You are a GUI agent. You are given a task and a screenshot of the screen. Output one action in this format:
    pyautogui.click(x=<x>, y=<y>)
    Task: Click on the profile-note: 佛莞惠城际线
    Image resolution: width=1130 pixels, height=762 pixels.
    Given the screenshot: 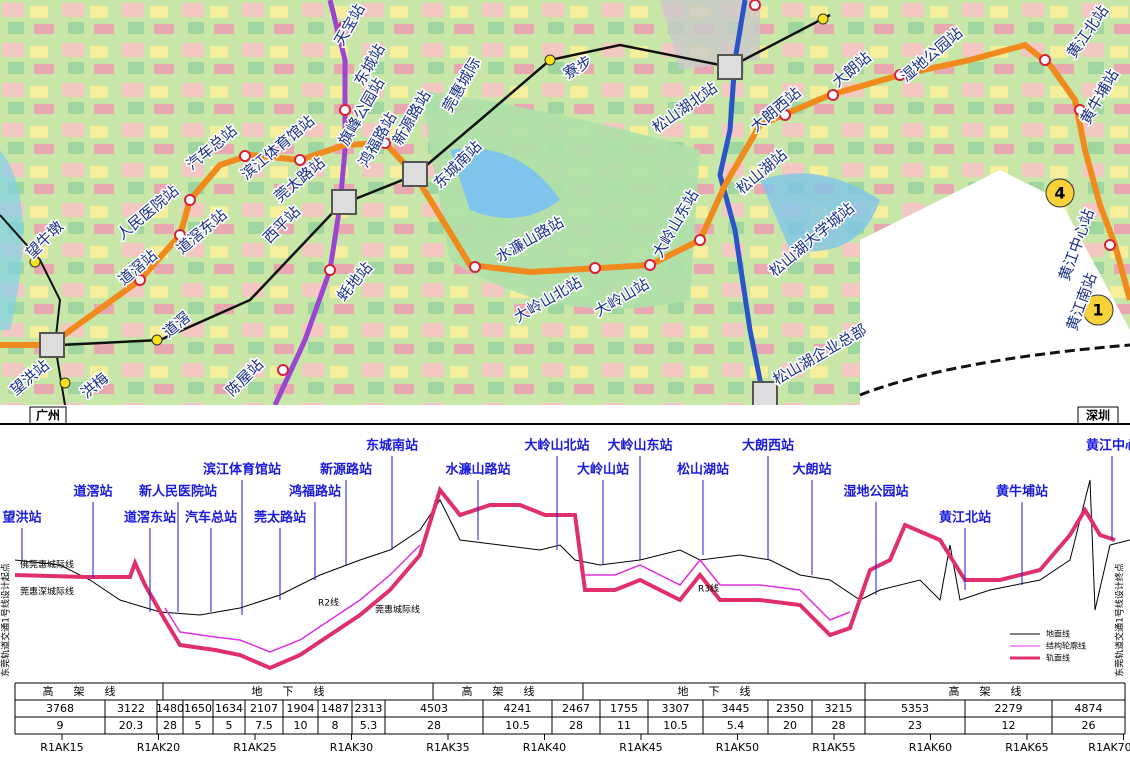 What is the action you would take?
    pyautogui.click(x=47, y=565)
    